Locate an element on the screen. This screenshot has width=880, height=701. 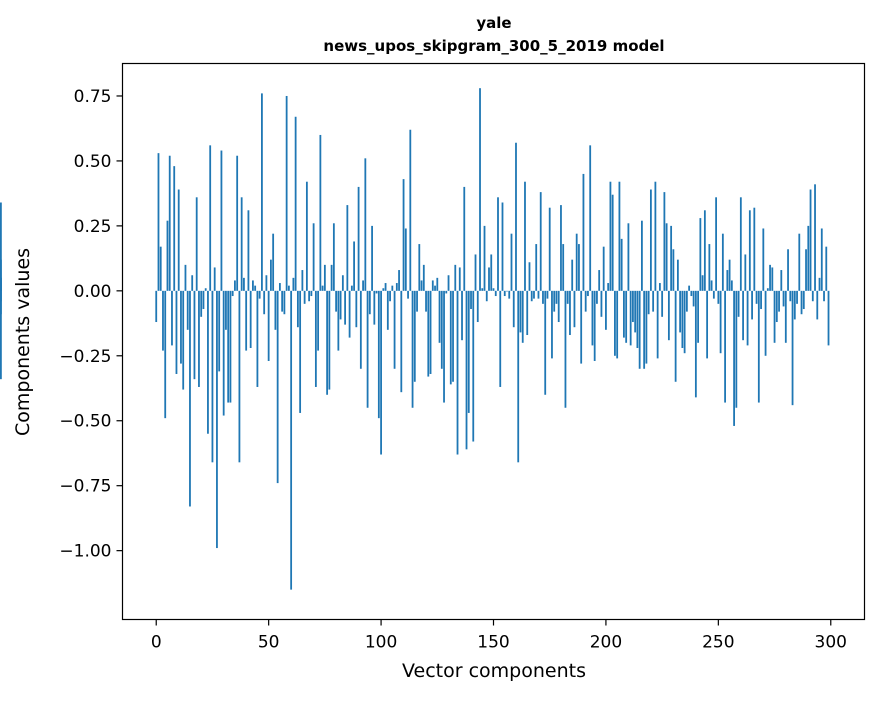
x-tick-label: 150 is located at coordinates (493, 643).